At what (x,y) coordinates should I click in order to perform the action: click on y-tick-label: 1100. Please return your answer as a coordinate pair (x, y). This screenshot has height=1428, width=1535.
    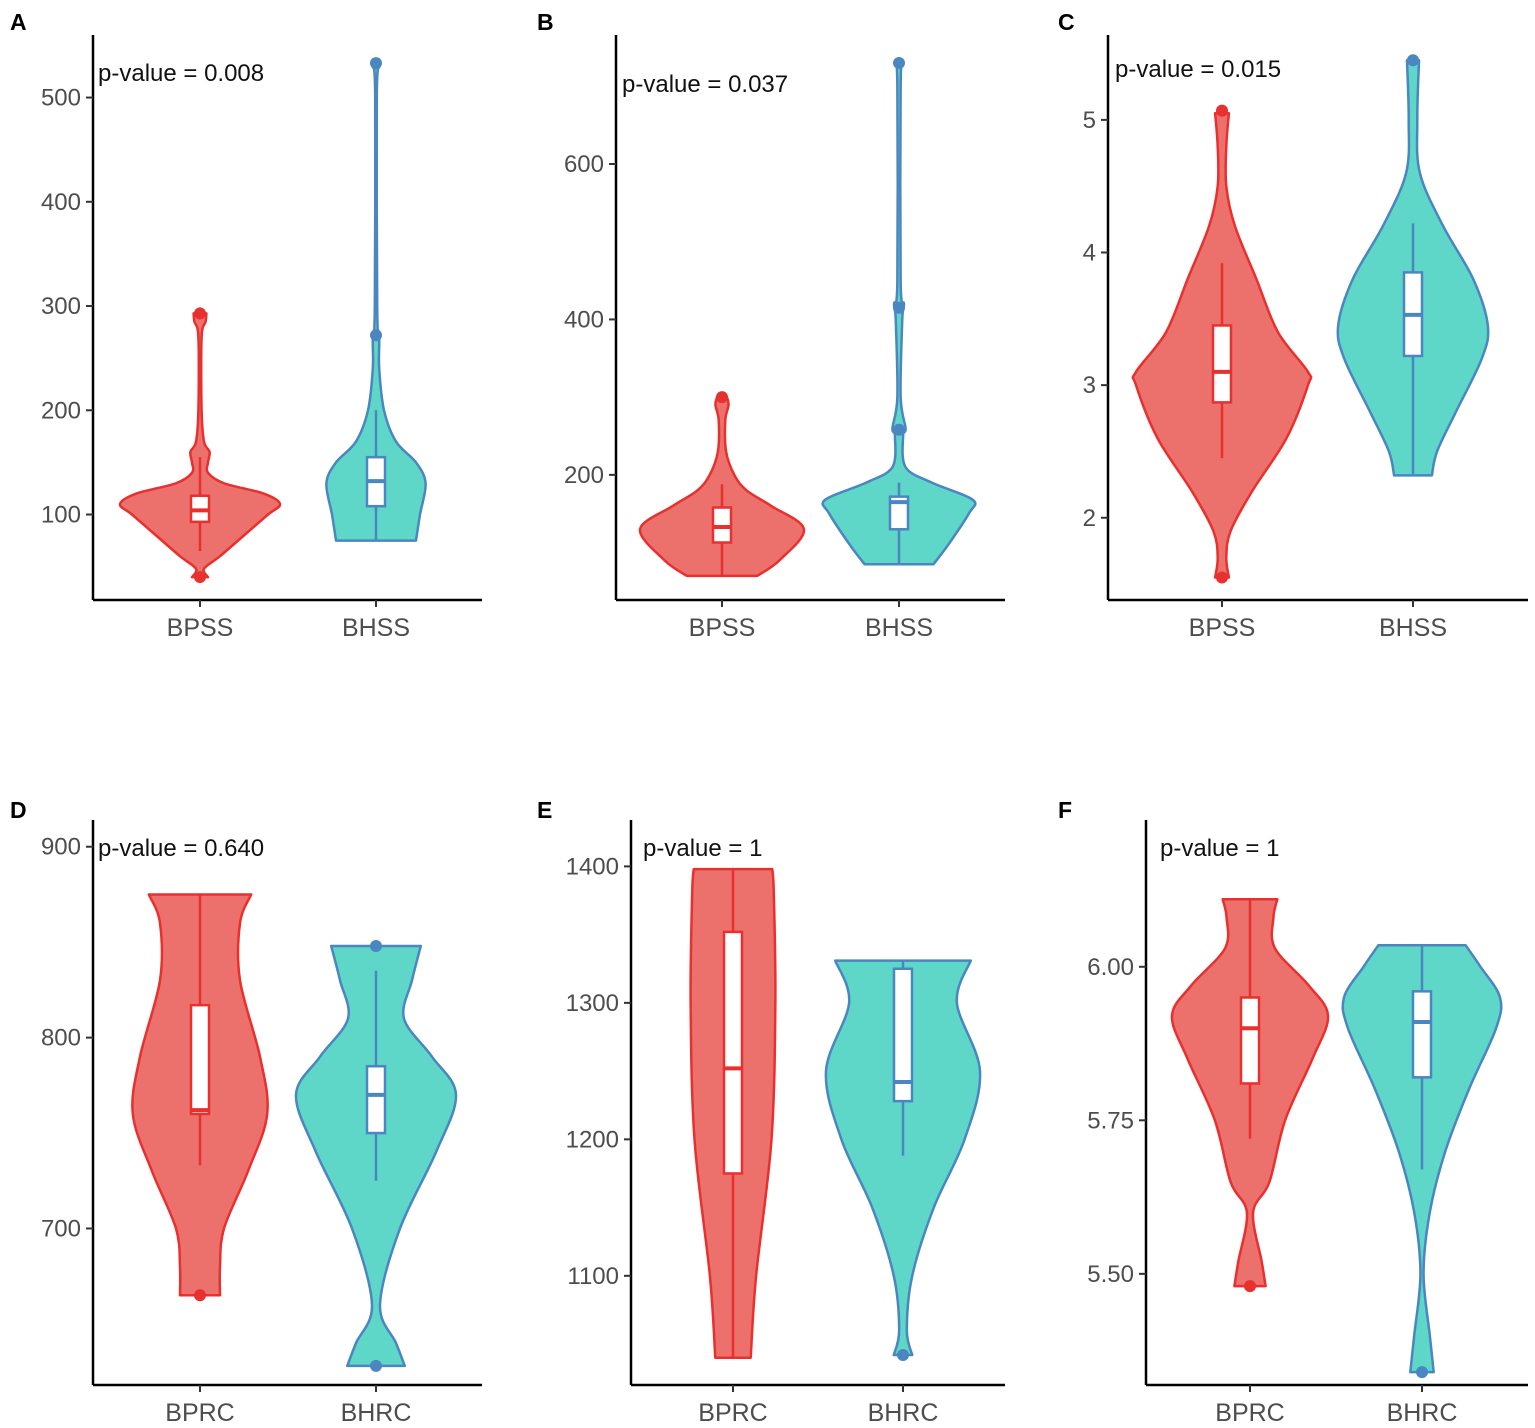
    Looking at the image, I should click on (593, 1276).